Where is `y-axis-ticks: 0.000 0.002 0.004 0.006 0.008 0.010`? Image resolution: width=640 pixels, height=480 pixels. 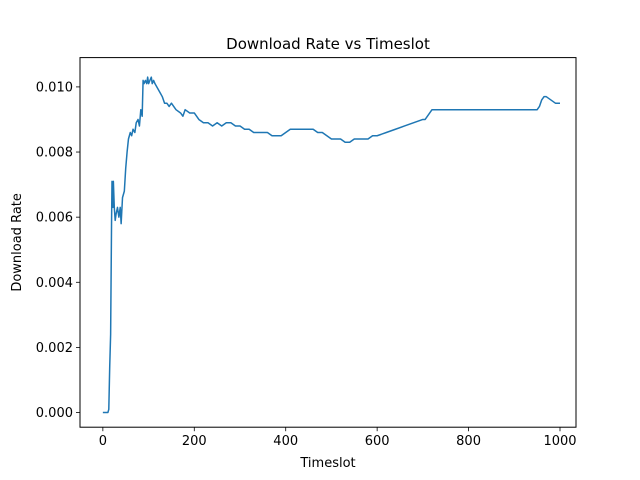 y-axis-ticks: 0.000 0.002 0.004 0.006 0.008 0.010 is located at coordinates (58, 250).